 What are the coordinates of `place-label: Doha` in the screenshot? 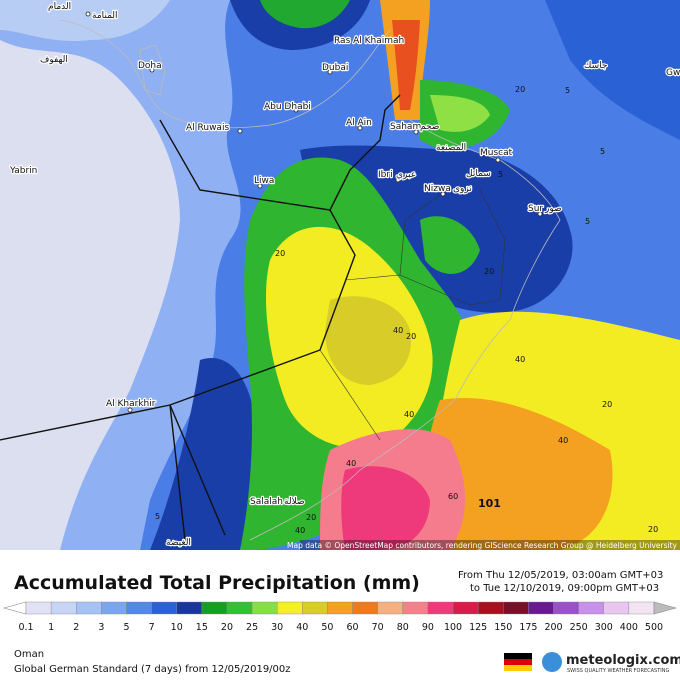 It's located at (150, 66).